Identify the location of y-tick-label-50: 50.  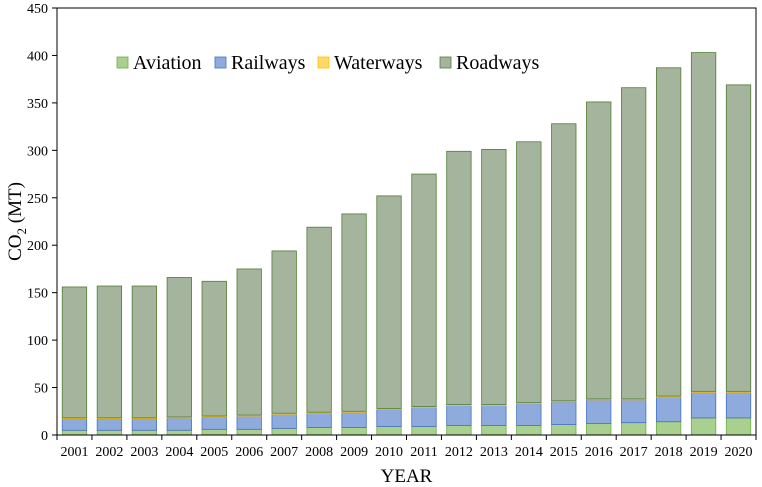
(41, 389).